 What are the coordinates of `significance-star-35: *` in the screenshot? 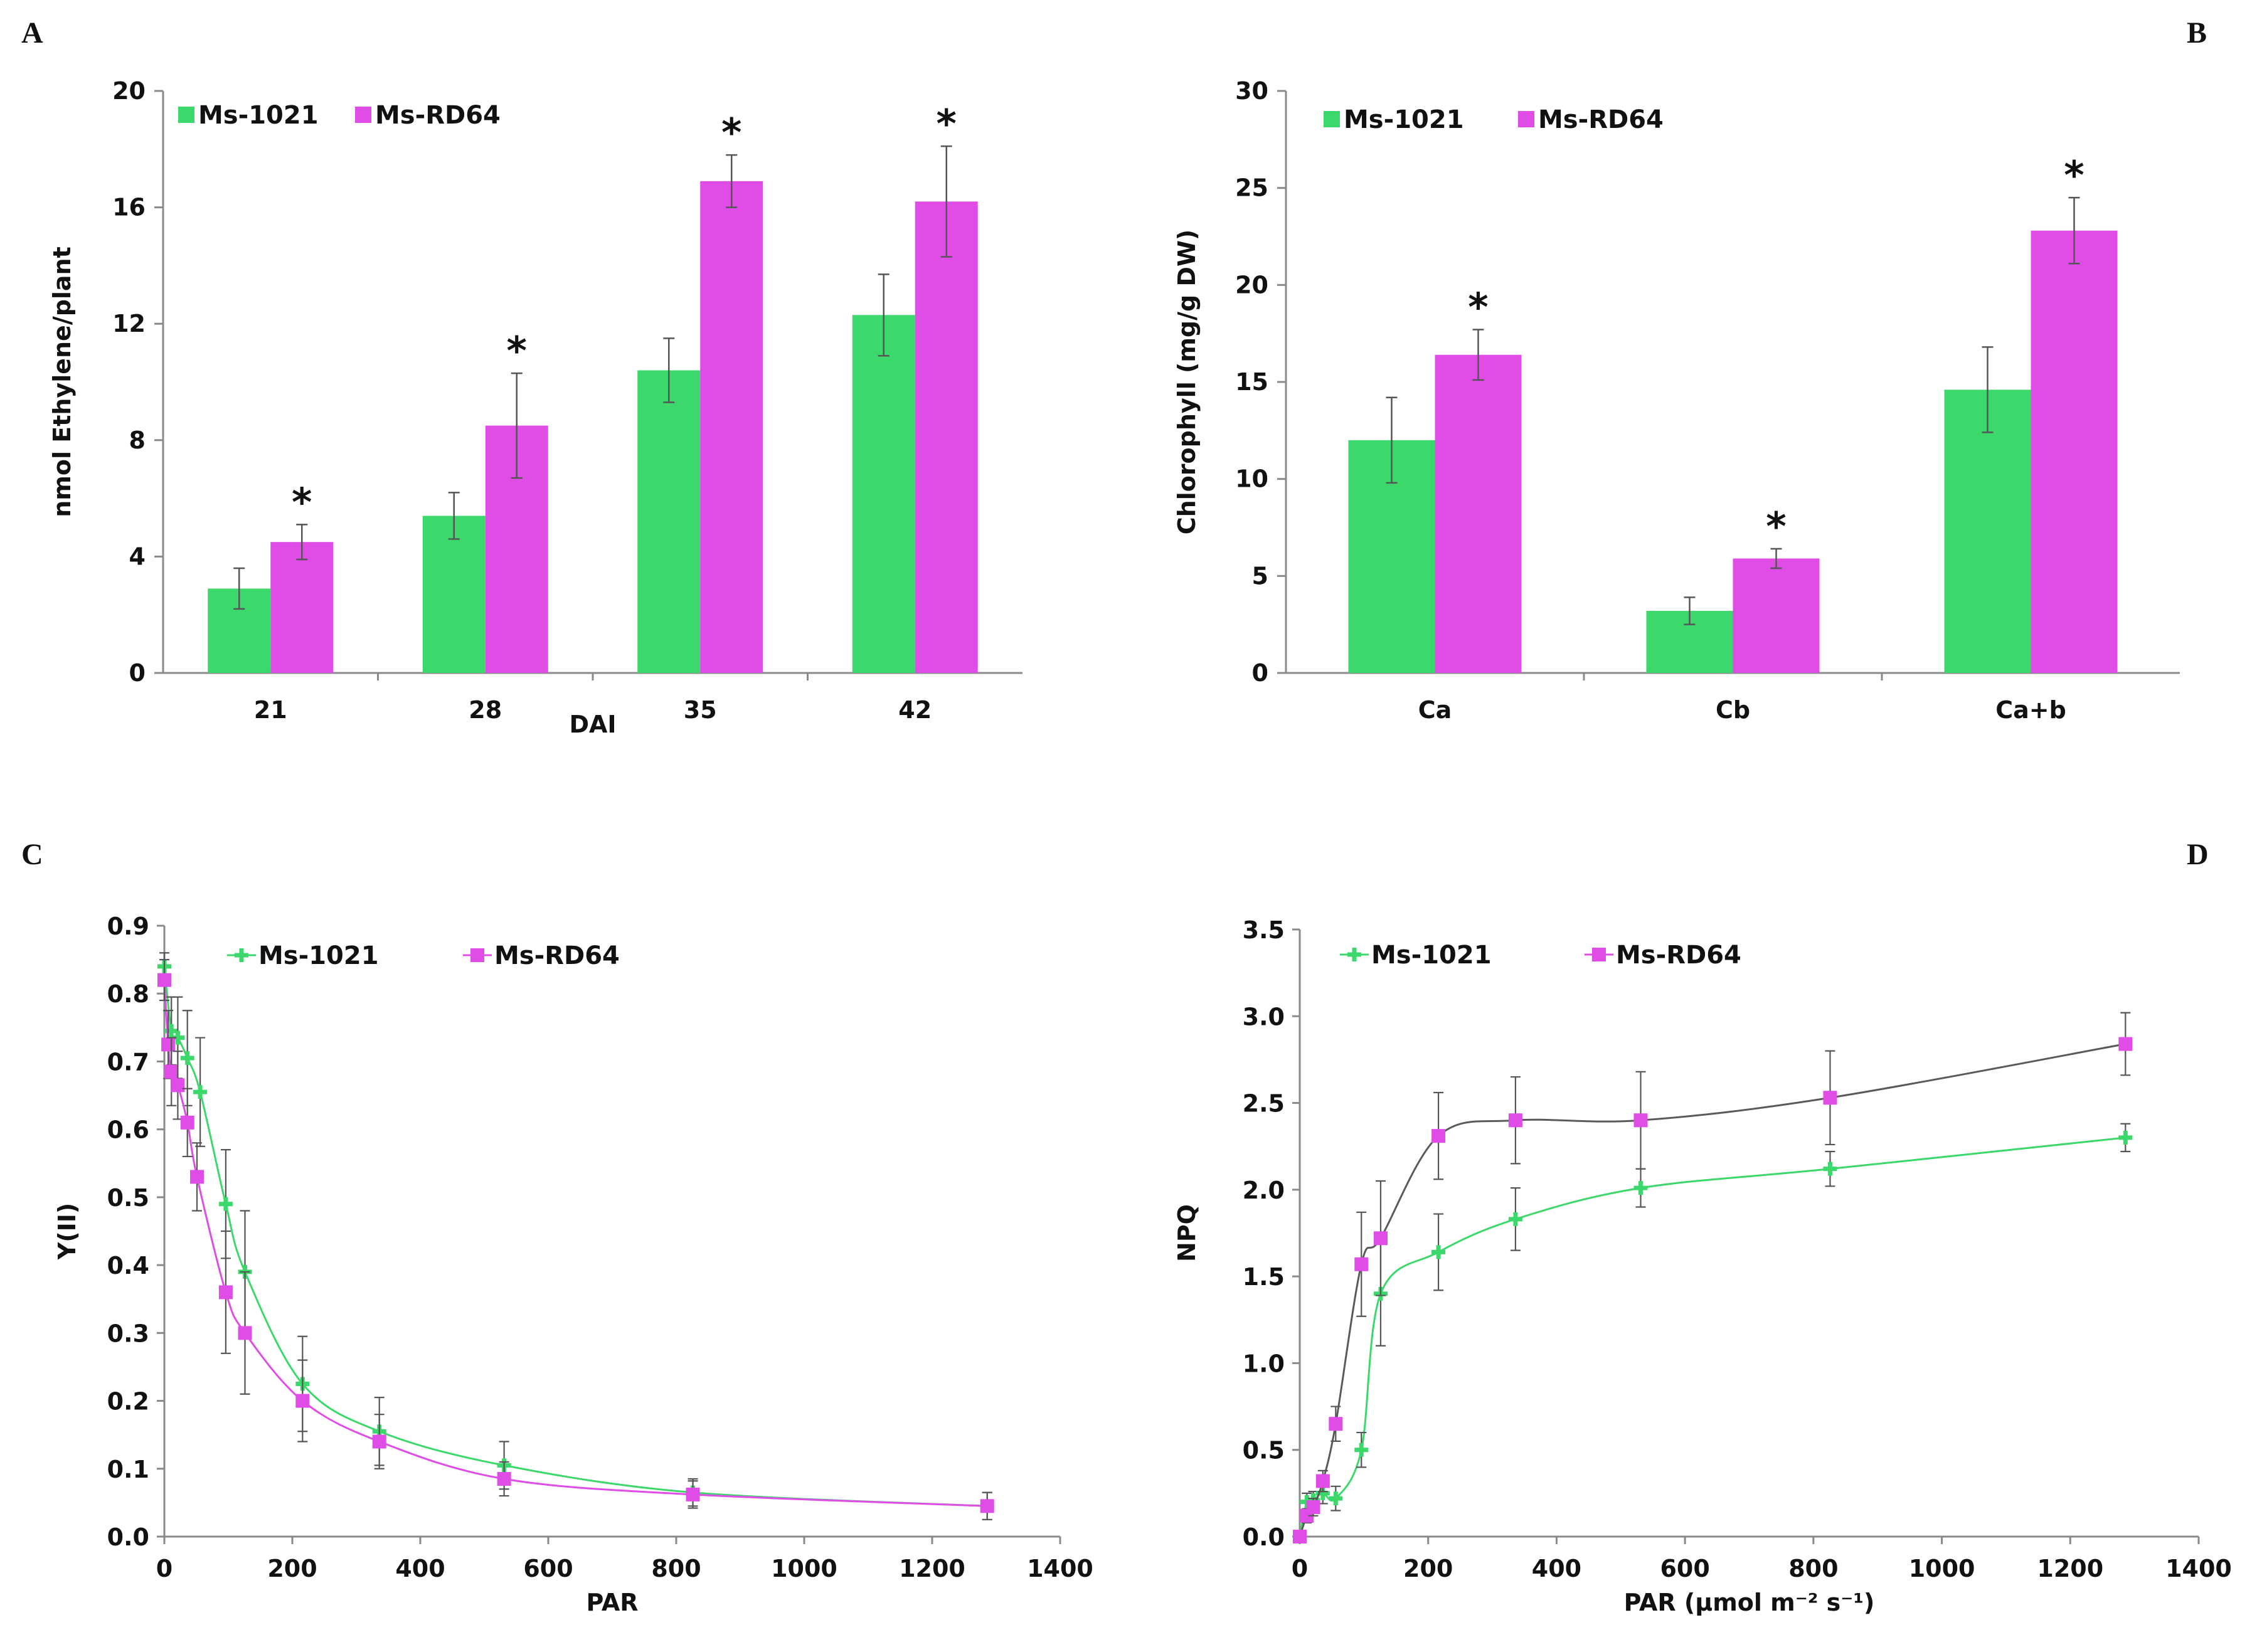 It's located at (731, 133).